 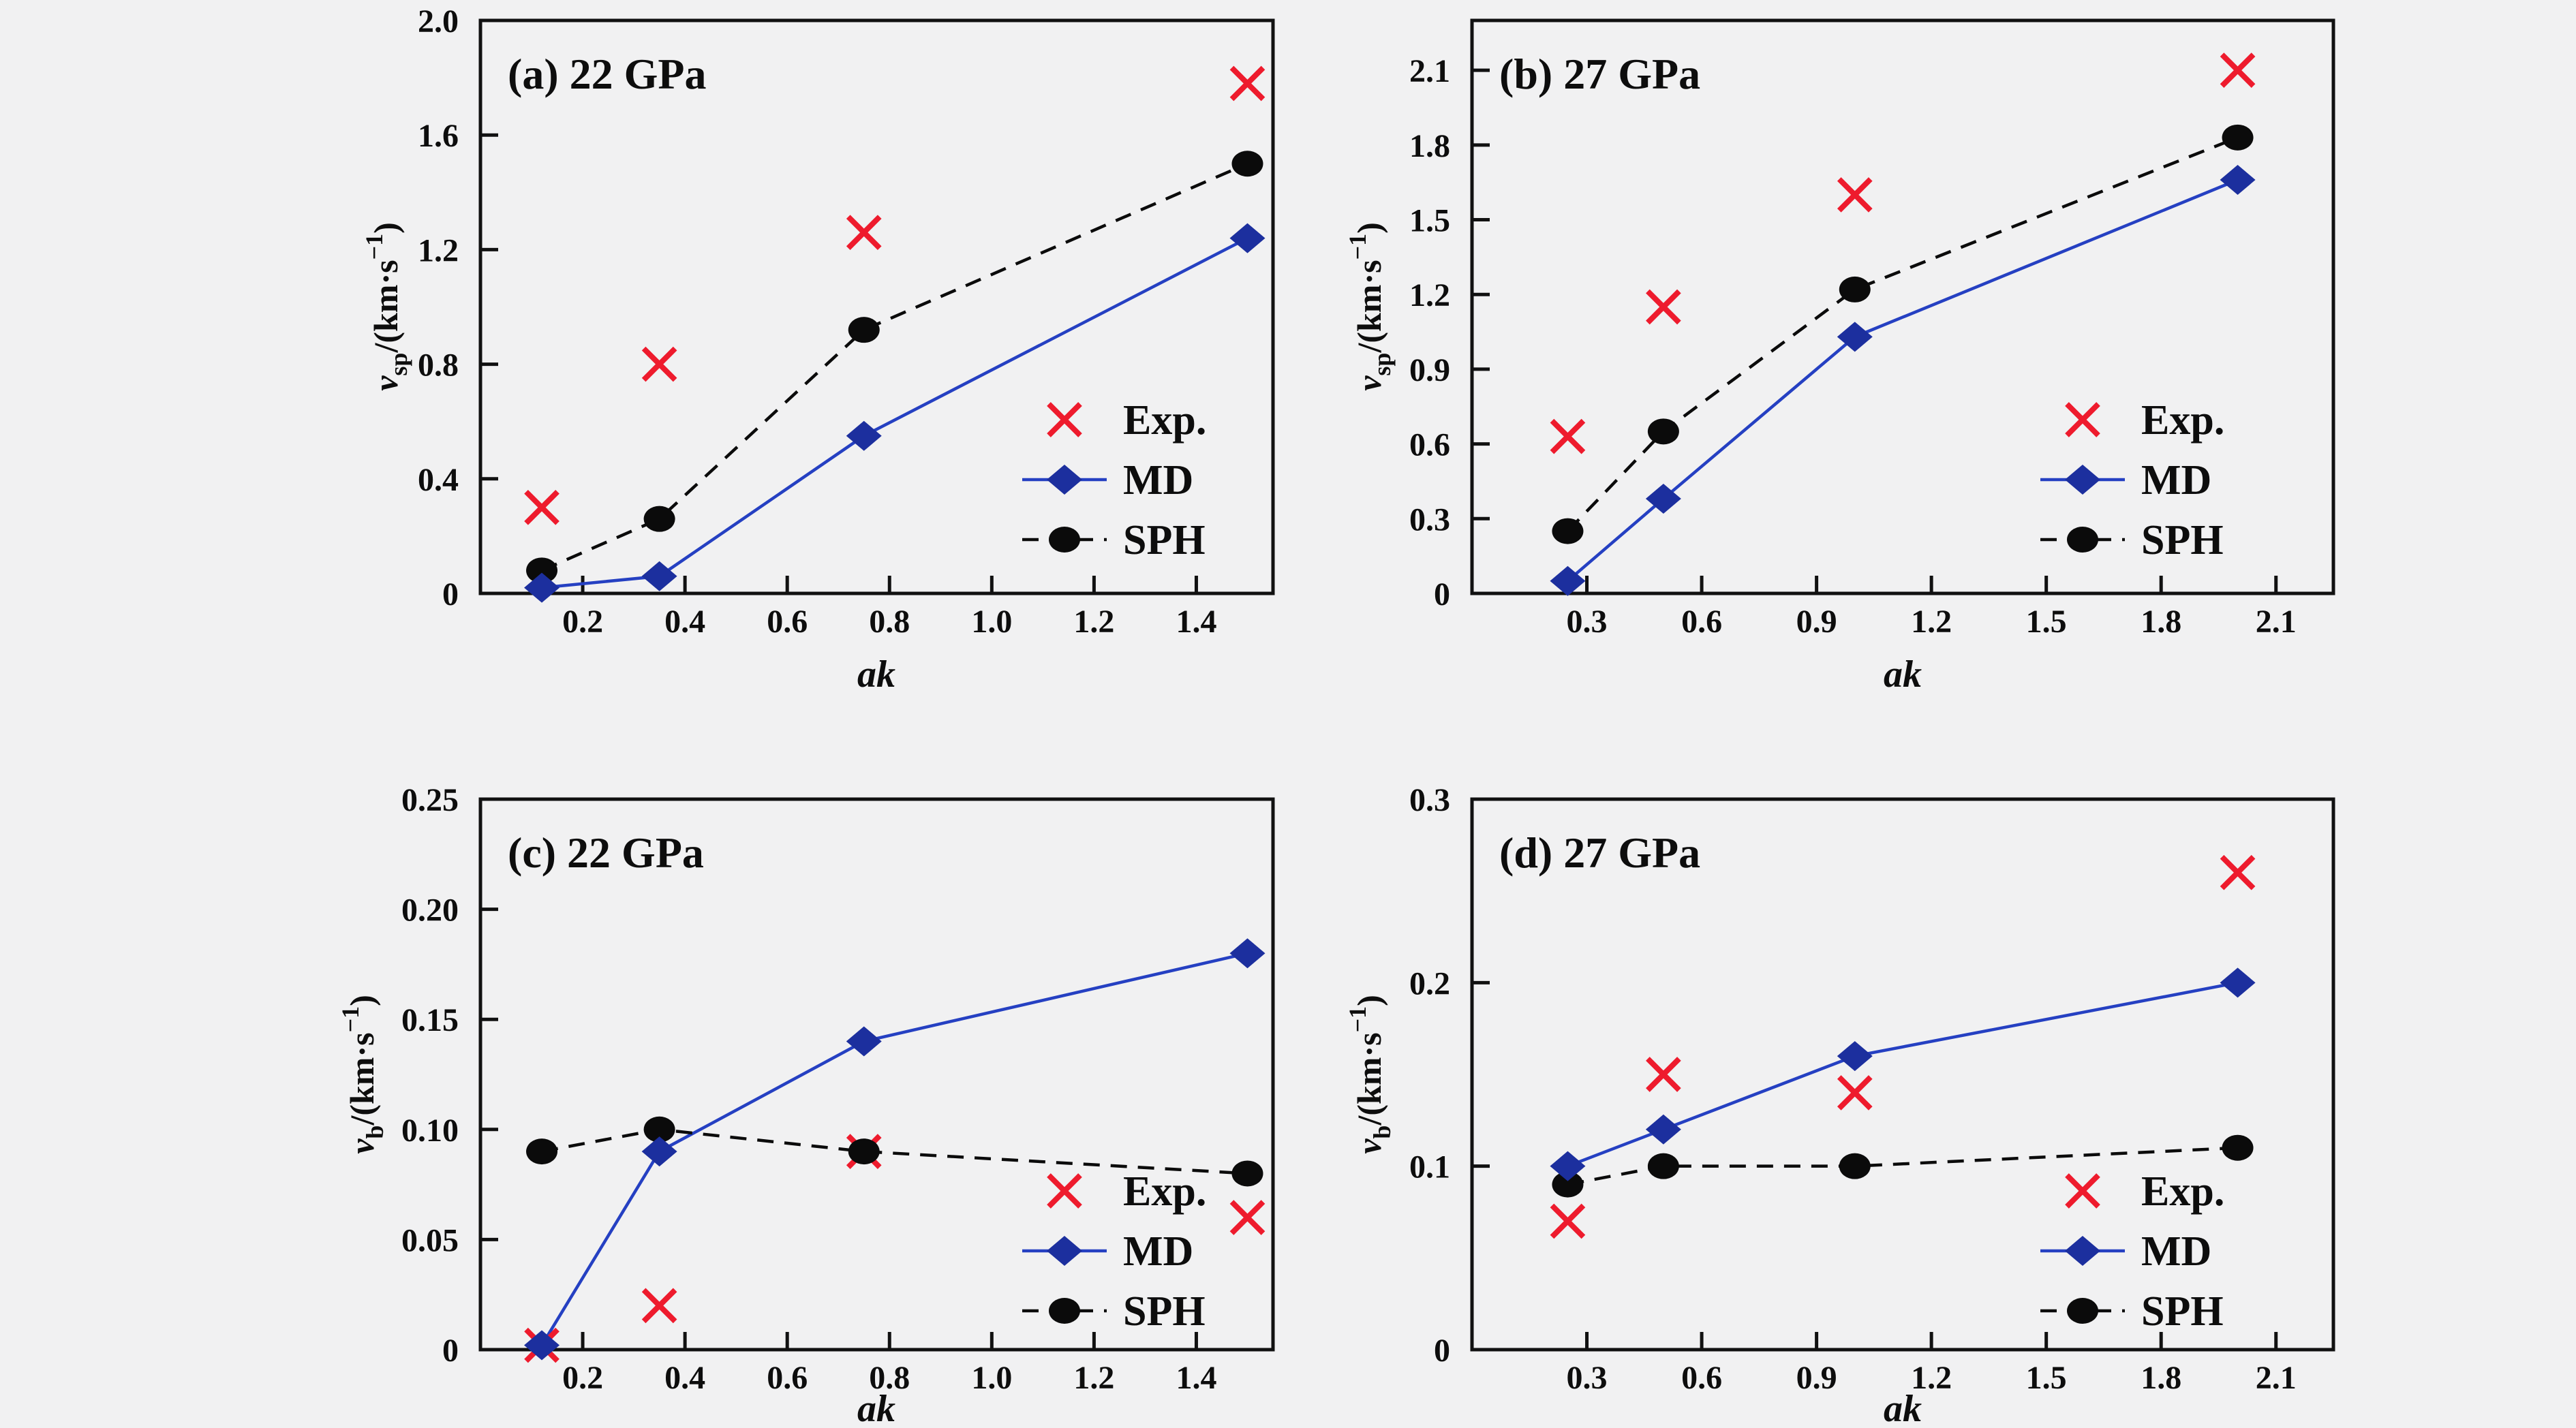 I want to click on x-tick-label: 0.6, so click(x=787, y=622).